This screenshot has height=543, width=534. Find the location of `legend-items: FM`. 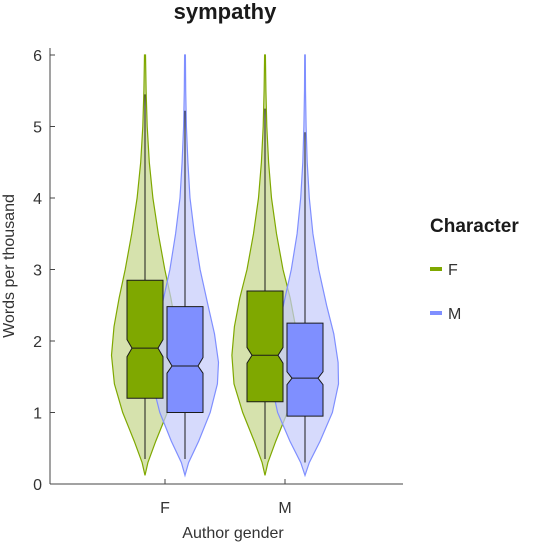

legend-items: FM is located at coordinates (445, 292).